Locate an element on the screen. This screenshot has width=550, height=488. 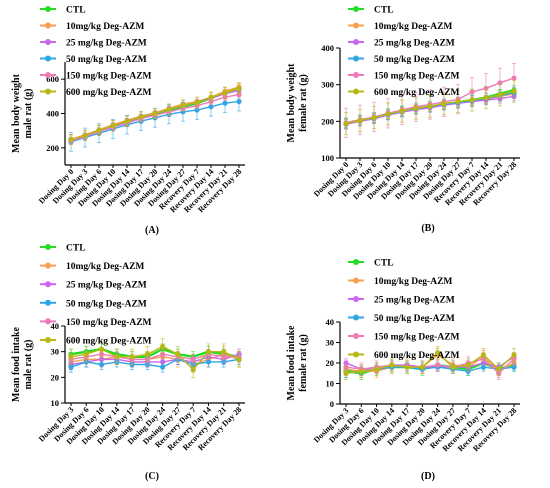
y-tick-label: 40 is located at coordinates (55, 326).